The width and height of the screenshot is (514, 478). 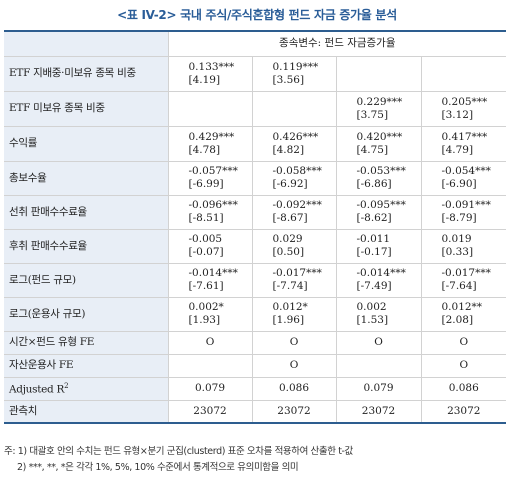 What do you see at coordinates (86, 178) in the screenshot?
I see `row-label: 총보수율` at bounding box center [86, 178].